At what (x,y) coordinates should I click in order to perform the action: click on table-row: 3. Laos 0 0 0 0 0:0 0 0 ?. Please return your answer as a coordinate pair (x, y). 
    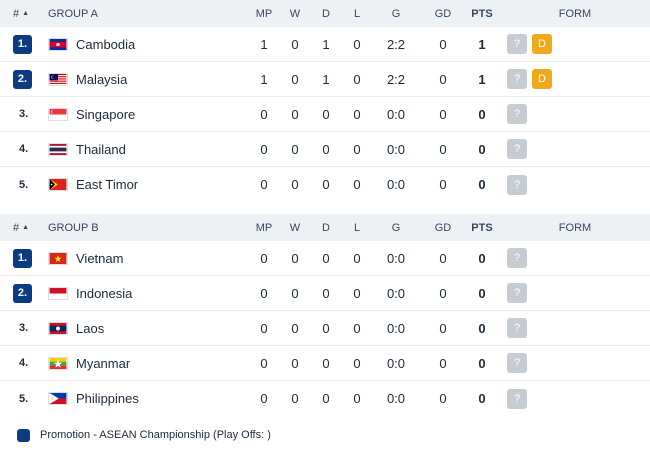
    Looking at the image, I should click on (325, 328).